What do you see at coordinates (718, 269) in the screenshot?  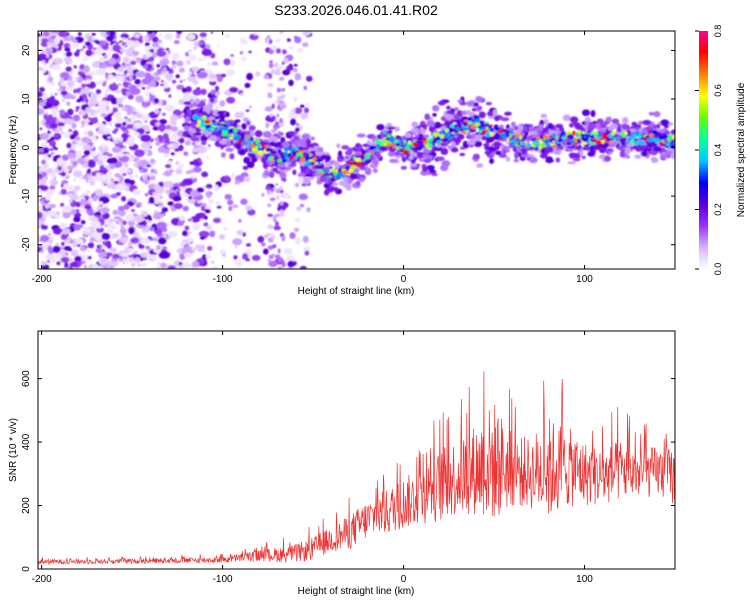 I see `colorbar-tick-label: 0.0` at bounding box center [718, 269].